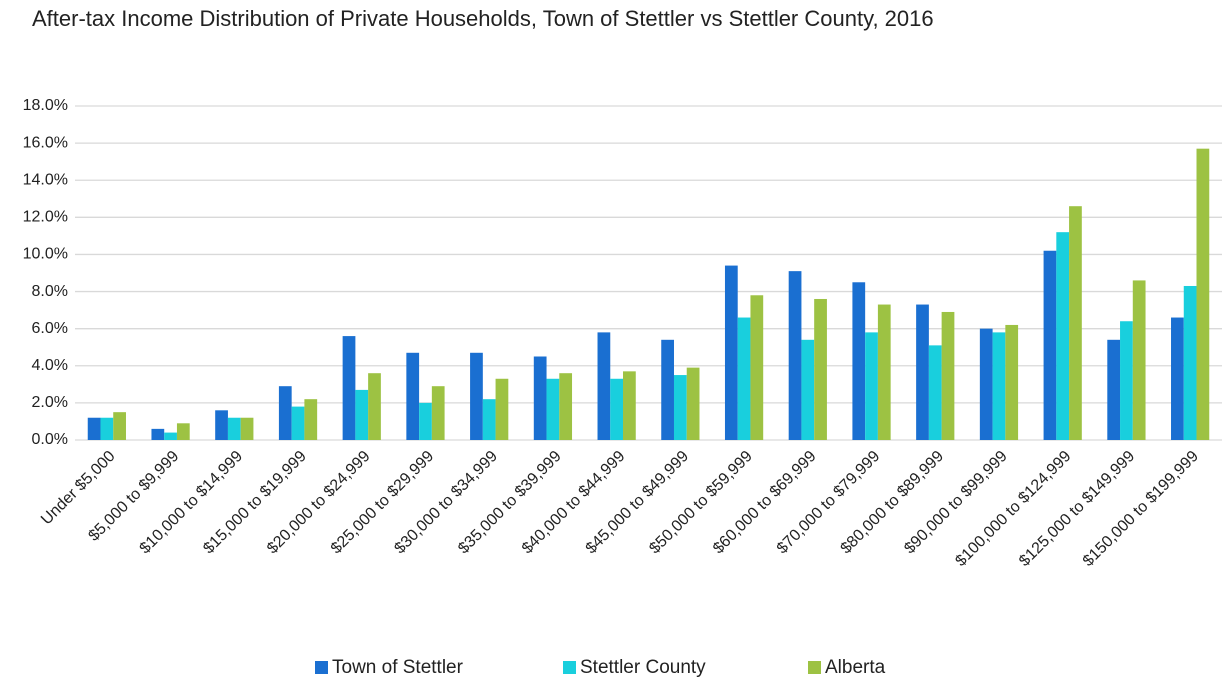 Image resolution: width=1230 pixels, height=683 pixels. Describe the element at coordinates (50, 439) in the screenshot. I see `y-tick-label: 0.0%` at that location.